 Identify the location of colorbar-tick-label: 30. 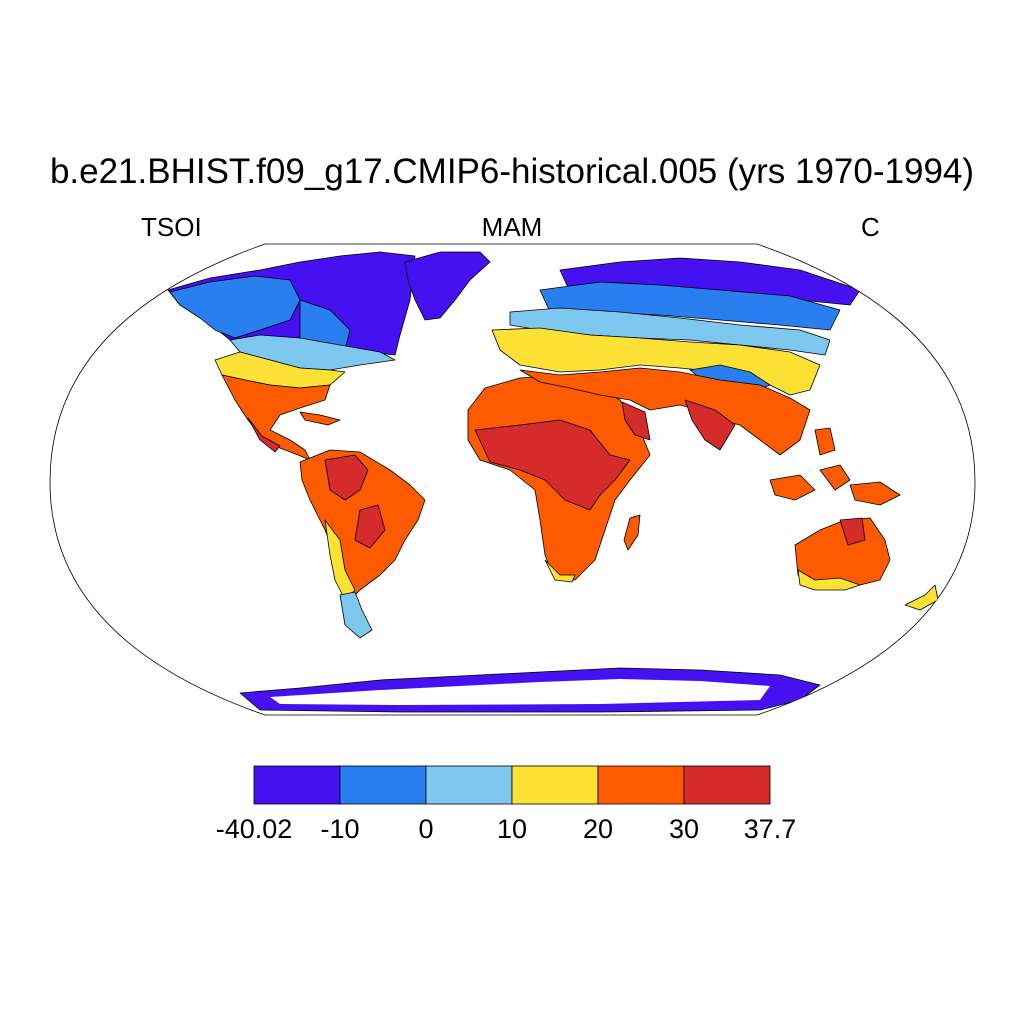
(684, 829).